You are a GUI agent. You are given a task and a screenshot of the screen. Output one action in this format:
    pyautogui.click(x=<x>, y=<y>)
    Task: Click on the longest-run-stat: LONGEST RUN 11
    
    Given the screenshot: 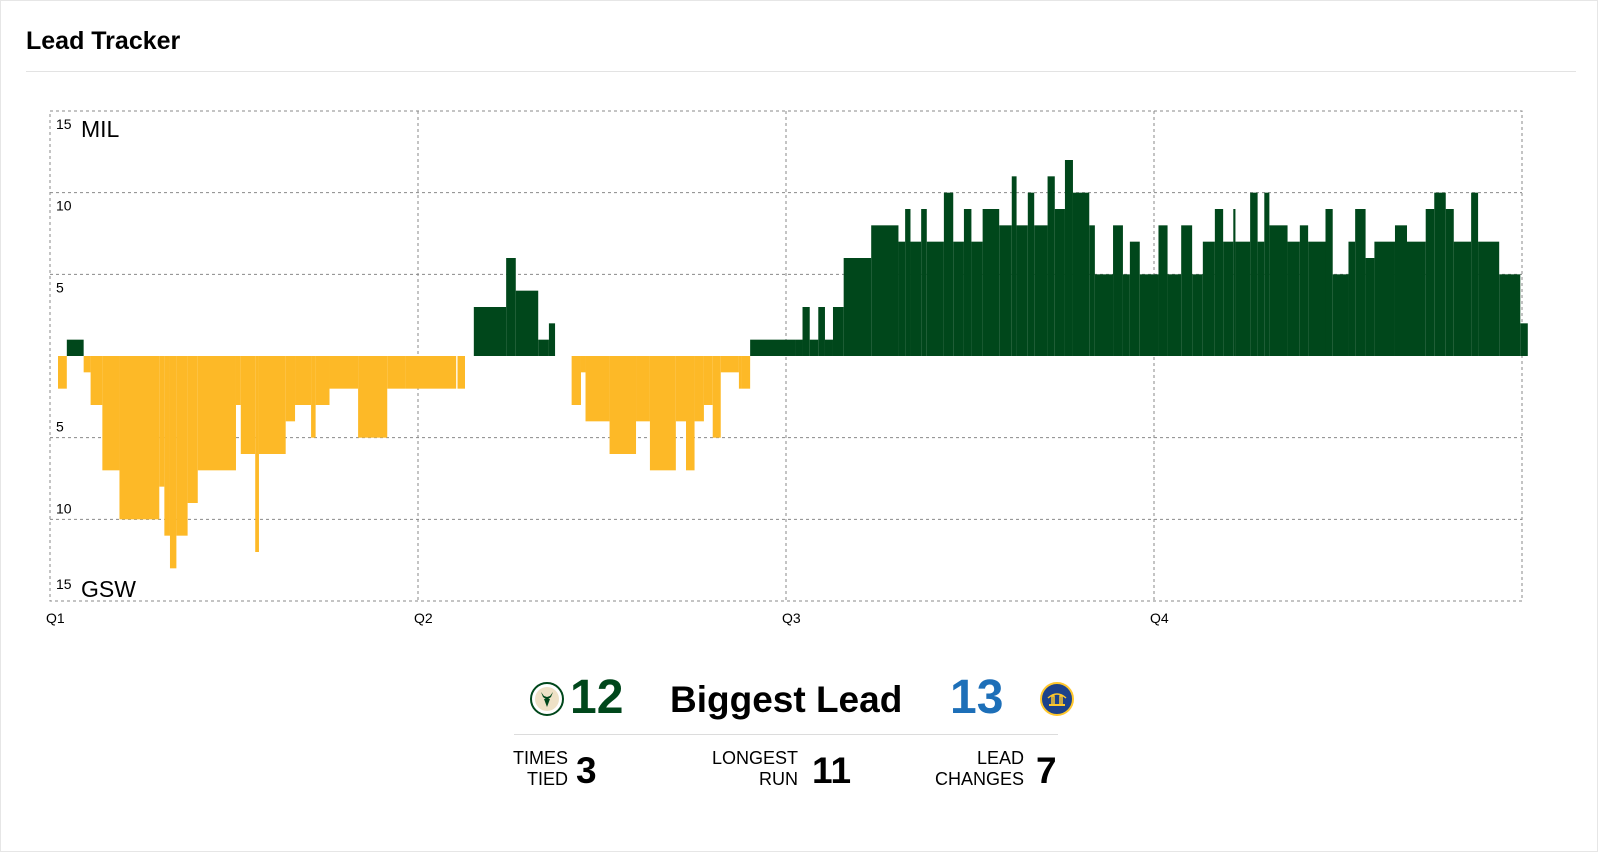 What is the action you would take?
    pyautogui.click(x=770, y=771)
    